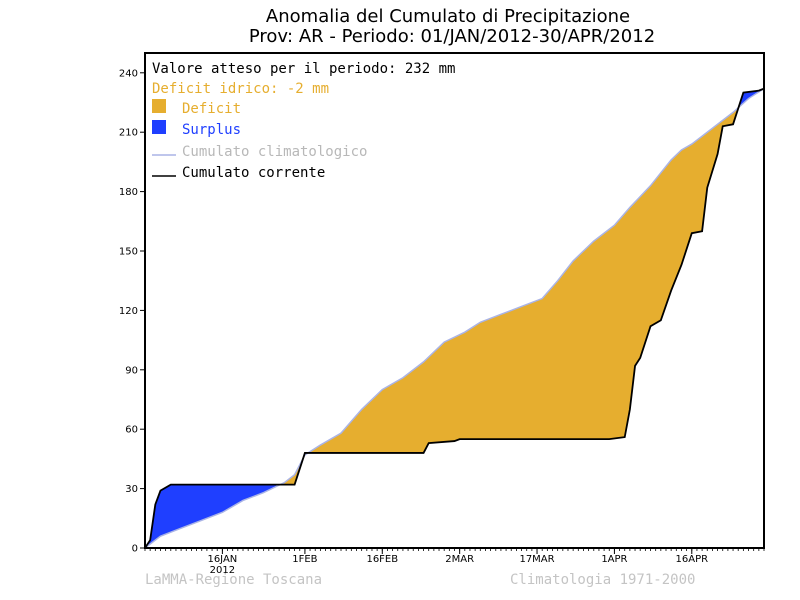 This screenshot has width=800, height=600. I want to click on x-tick-label: 1APR, so click(614, 559).